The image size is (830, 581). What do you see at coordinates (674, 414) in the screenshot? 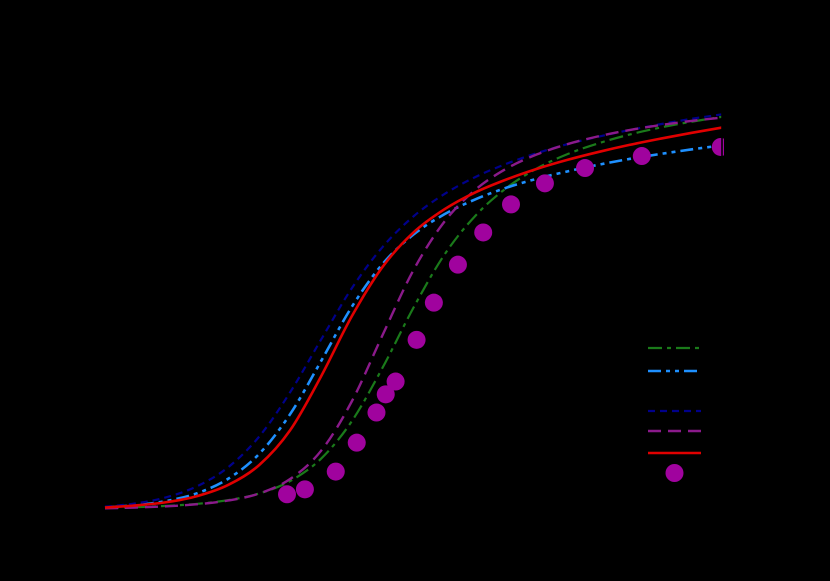
I see `legend` at bounding box center [674, 414].